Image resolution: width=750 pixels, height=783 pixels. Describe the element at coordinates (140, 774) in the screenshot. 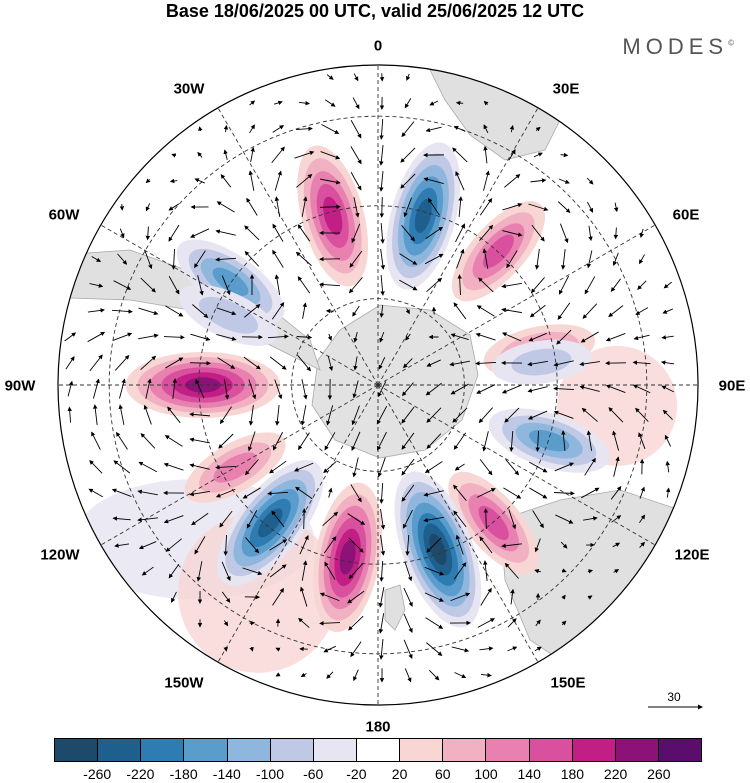

I see `colorbar-tick-label: -220` at that location.